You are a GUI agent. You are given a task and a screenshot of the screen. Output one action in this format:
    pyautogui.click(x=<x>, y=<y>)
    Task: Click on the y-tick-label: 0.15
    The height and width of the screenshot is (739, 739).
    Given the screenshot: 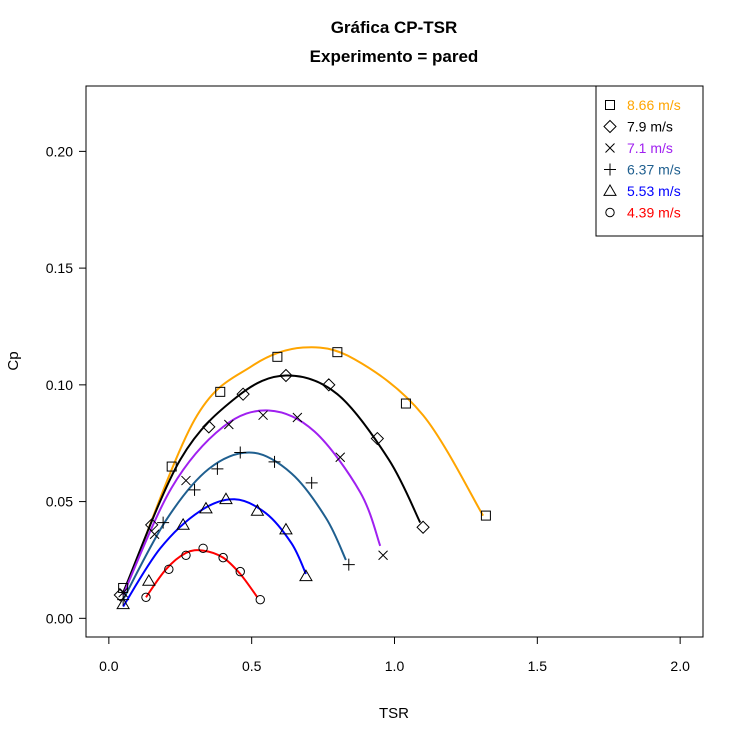 What is the action you would take?
    pyautogui.click(x=59, y=268)
    